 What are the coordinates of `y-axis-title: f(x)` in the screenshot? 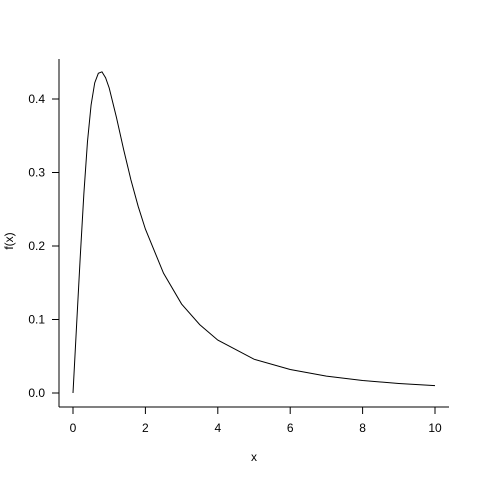 It's located at (9, 240).